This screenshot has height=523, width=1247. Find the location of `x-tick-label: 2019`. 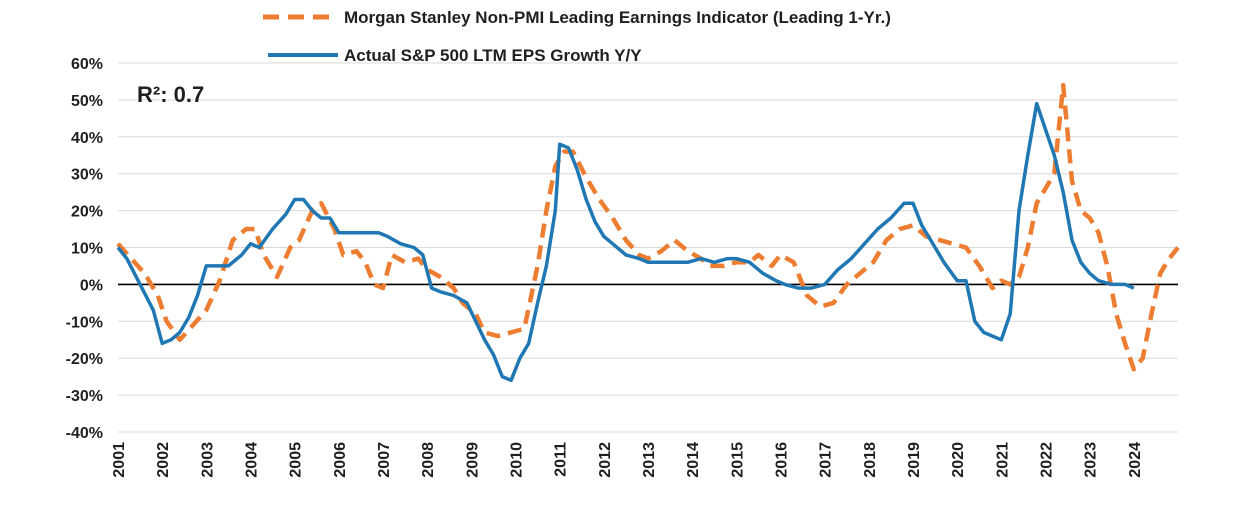

x-tick-label: 2019 is located at coordinates (914, 460).